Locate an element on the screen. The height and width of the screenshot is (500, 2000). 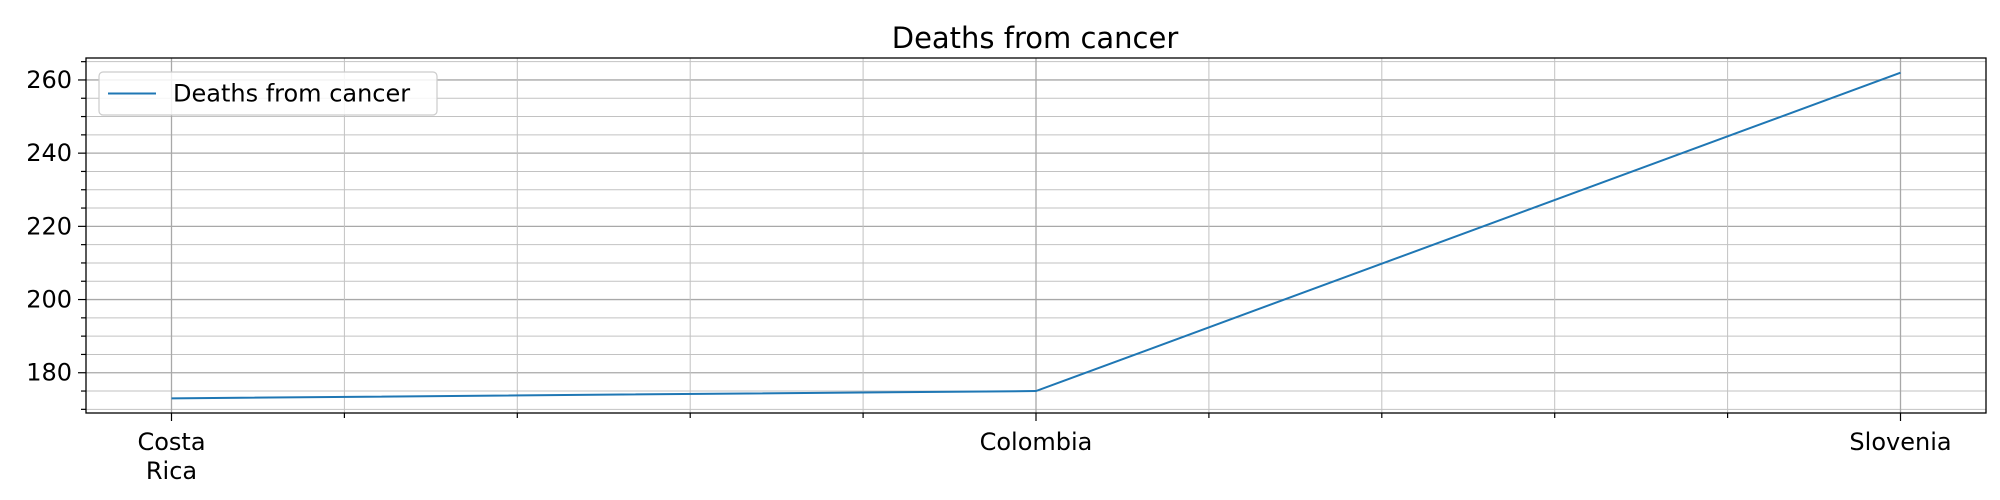
x-tick-label: Costa Rica is located at coordinates (171, 456).